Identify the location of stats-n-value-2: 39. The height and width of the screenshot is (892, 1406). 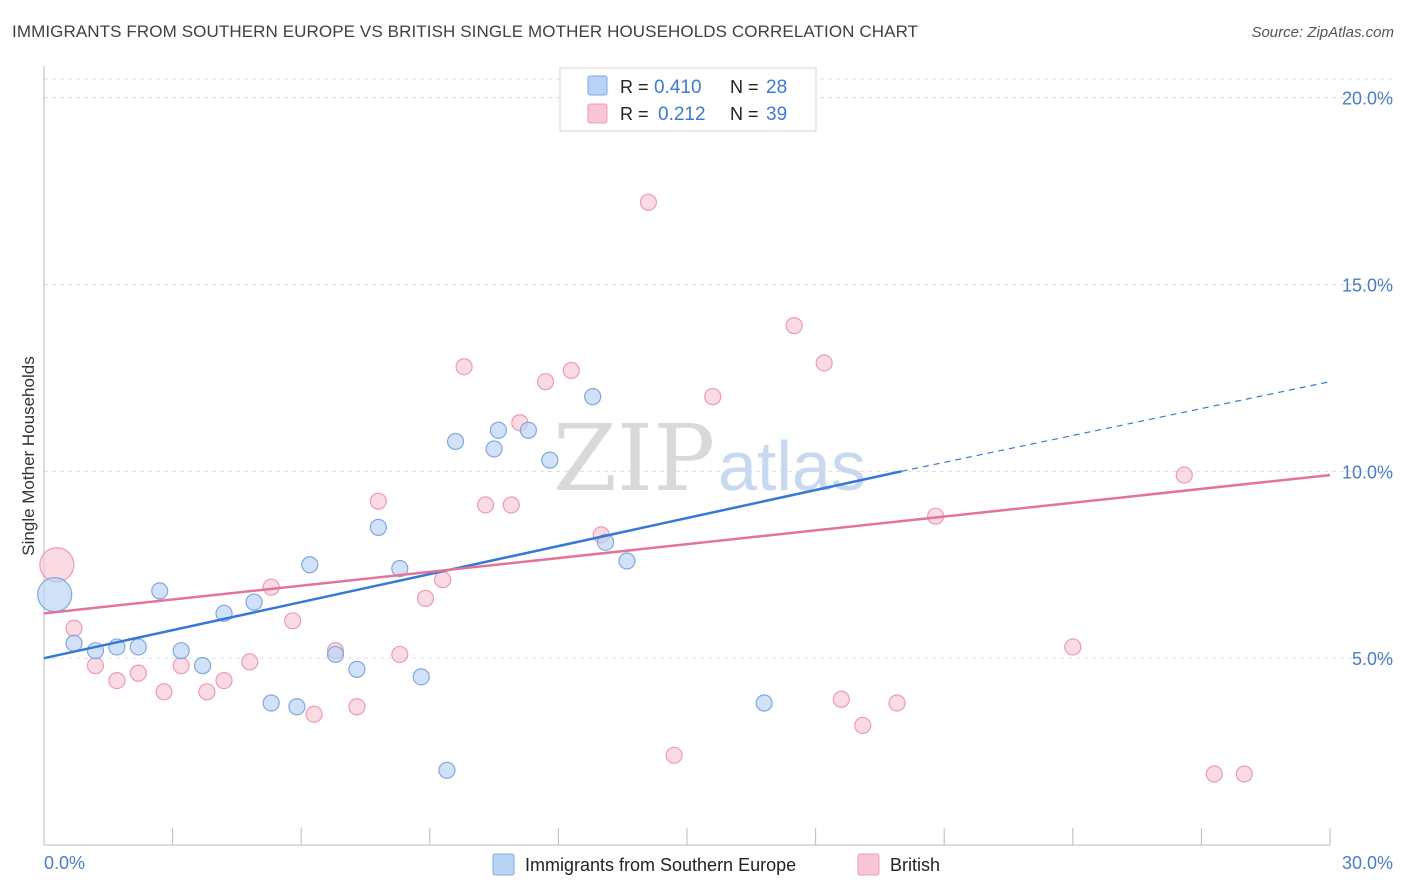
(776, 114).